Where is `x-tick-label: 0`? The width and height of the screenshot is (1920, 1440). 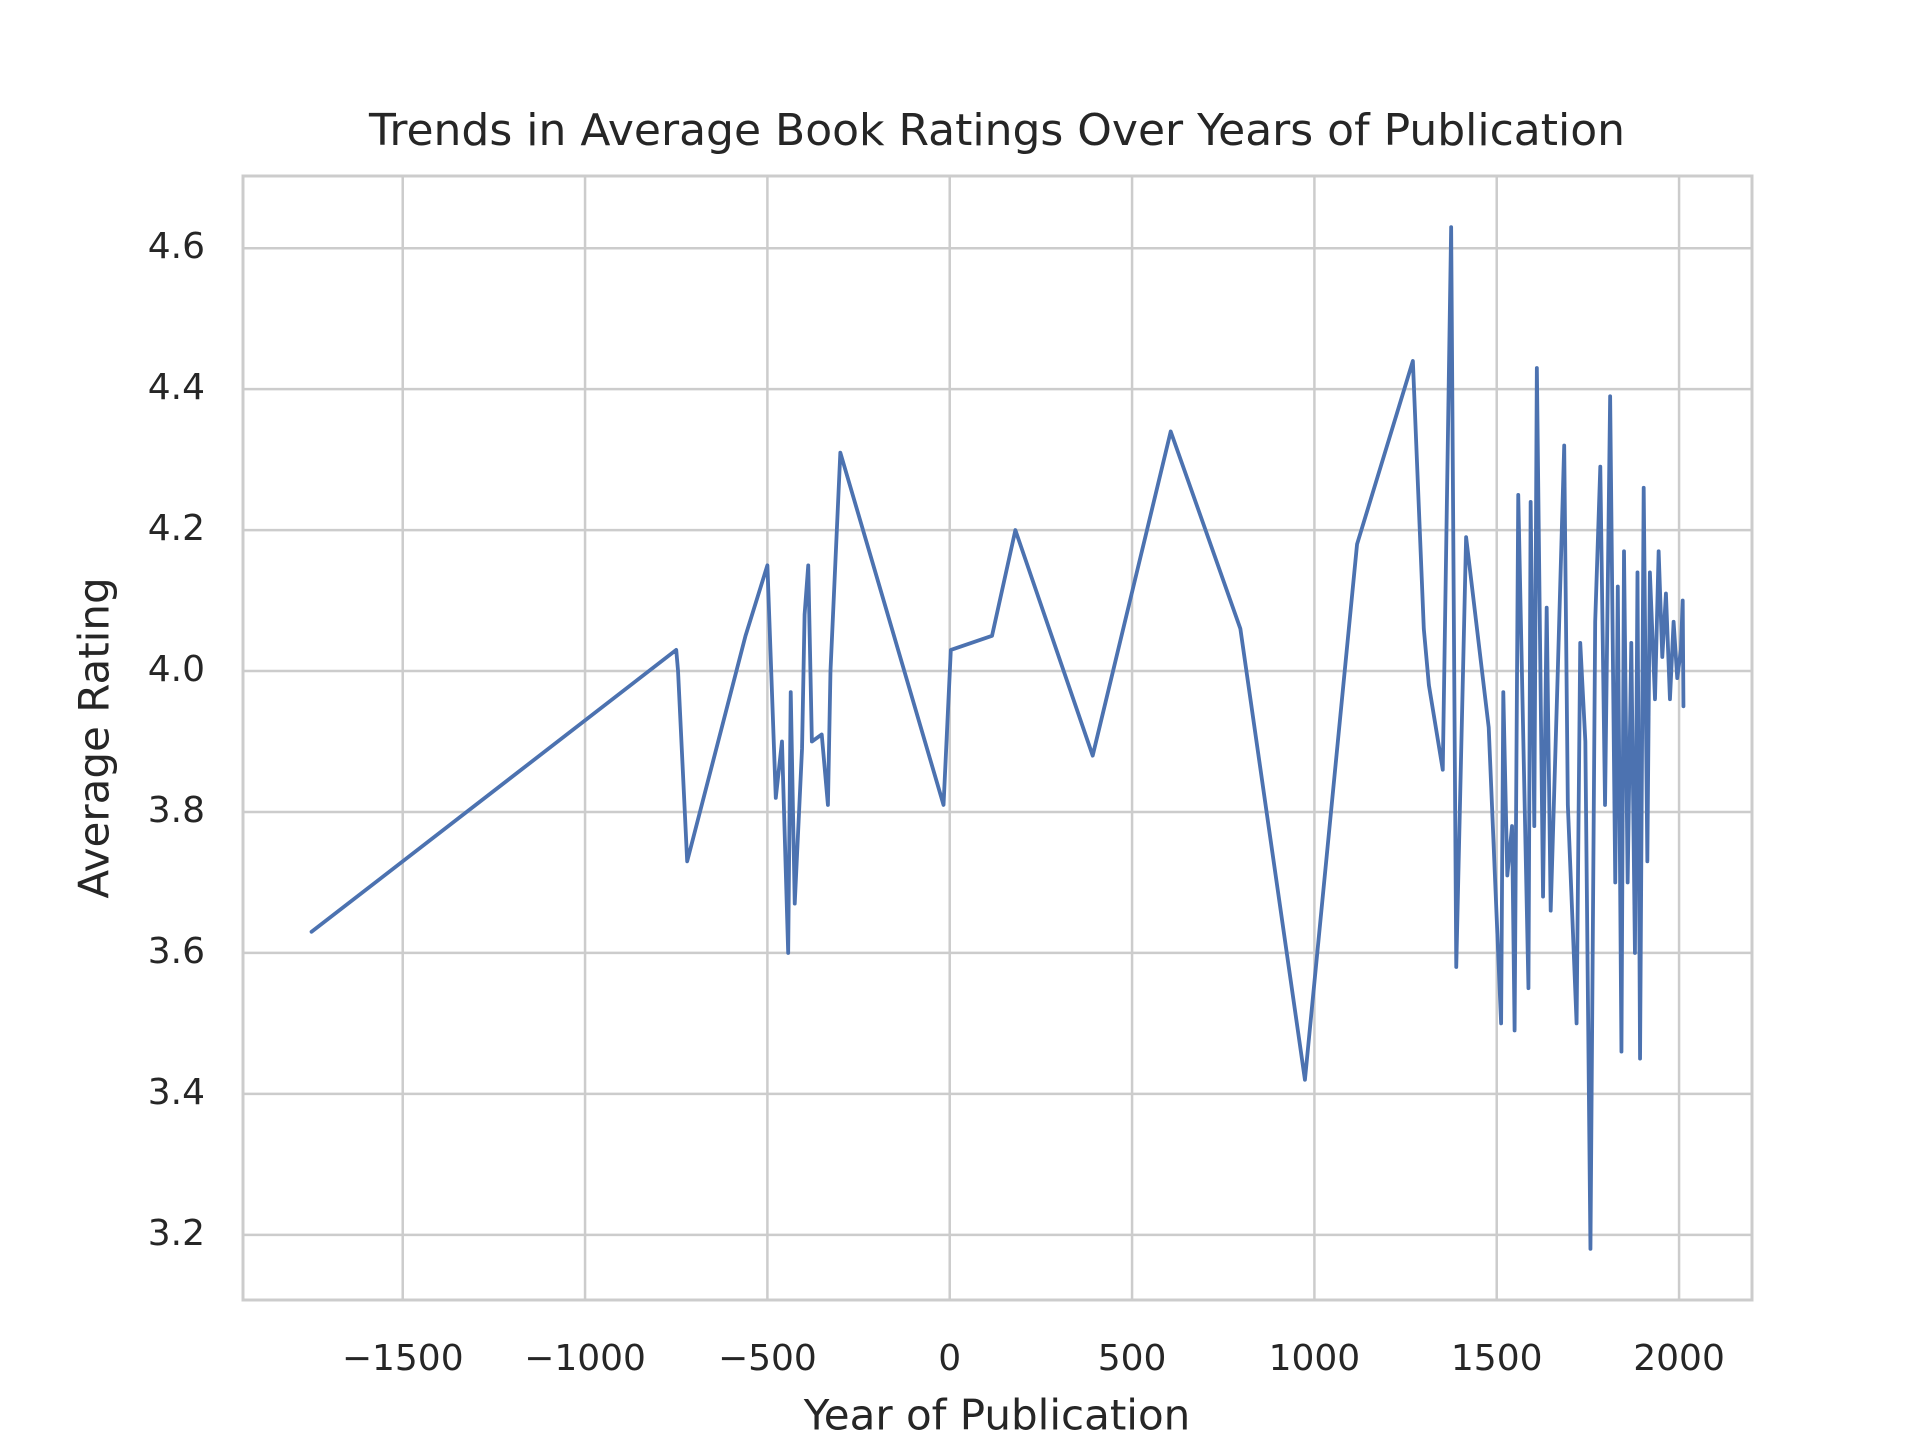
x-tick-label: 0 is located at coordinates (949, 1358).